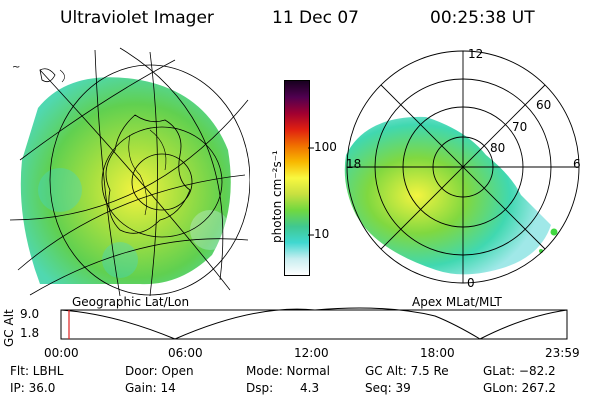  What do you see at coordinates (277, 196) in the screenshot?
I see `colorbar-unit-label: photon cm⁻²s⁻¹` at bounding box center [277, 196].